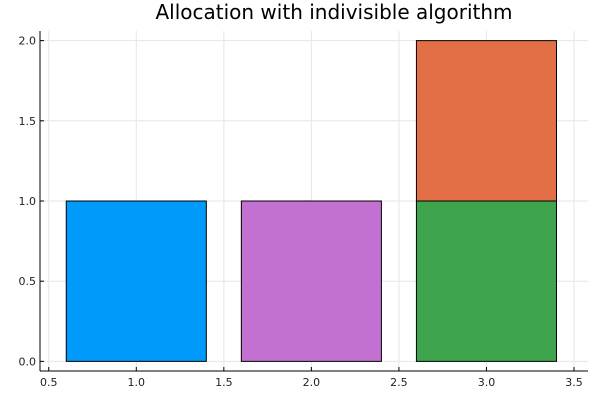 This screenshot has height=405, width=600. What do you see at coordinates (28, 361) in the screenshot?
I see `y-tick-label: 0.0` at bounding box center [28, 361].